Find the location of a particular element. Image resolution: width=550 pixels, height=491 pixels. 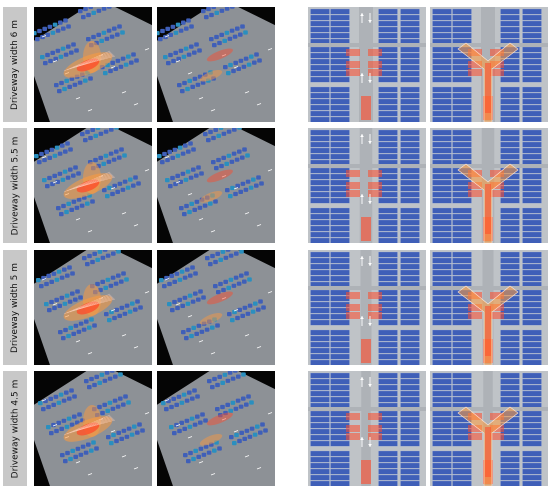

trajectory-line is located at coordinates (87, 304).